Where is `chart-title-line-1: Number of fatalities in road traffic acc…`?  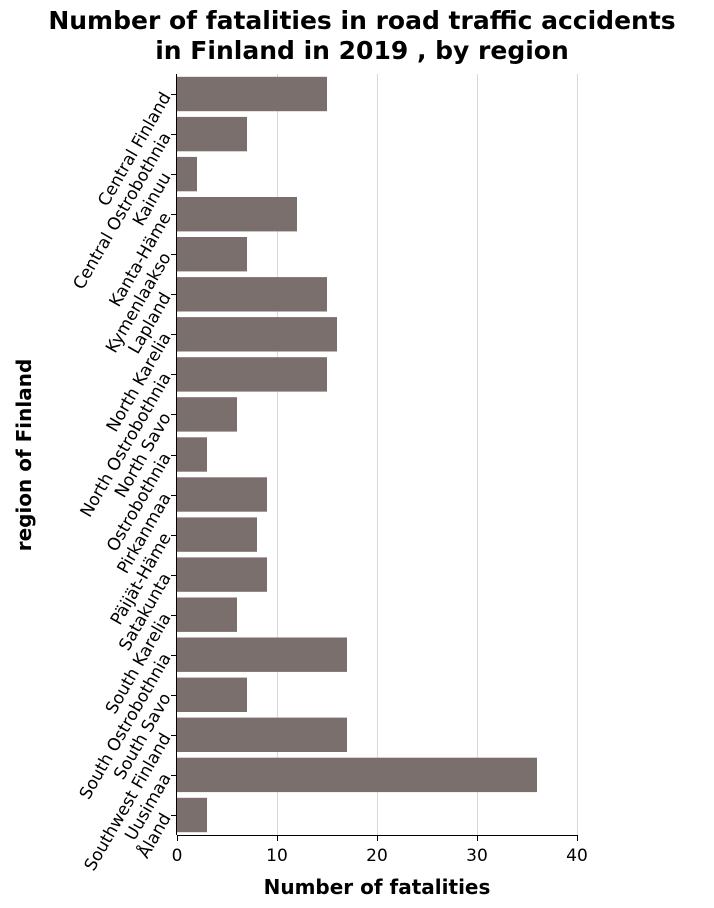 chart-title-line-1: Number of fatalities in road traffic acc… is located at coordinates (361, 20).